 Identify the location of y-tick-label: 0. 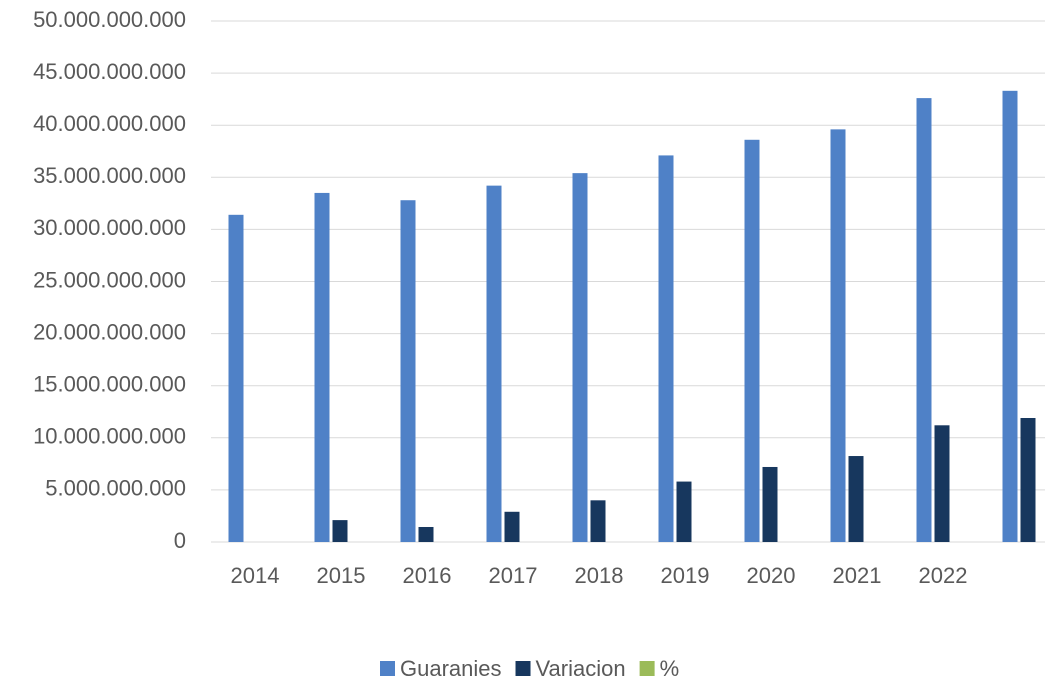
(180, 540).